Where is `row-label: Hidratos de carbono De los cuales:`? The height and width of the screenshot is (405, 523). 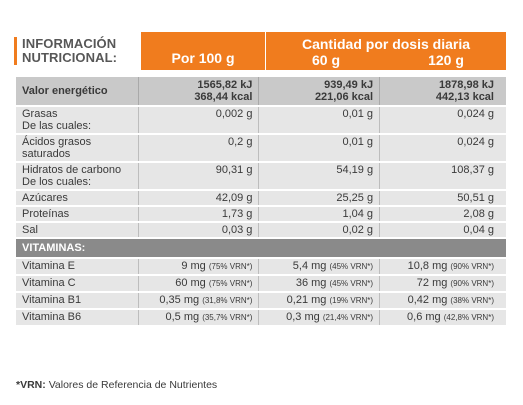 row-label: Hidratos de carbono De los cuales: is located at coordinates (77, 176).